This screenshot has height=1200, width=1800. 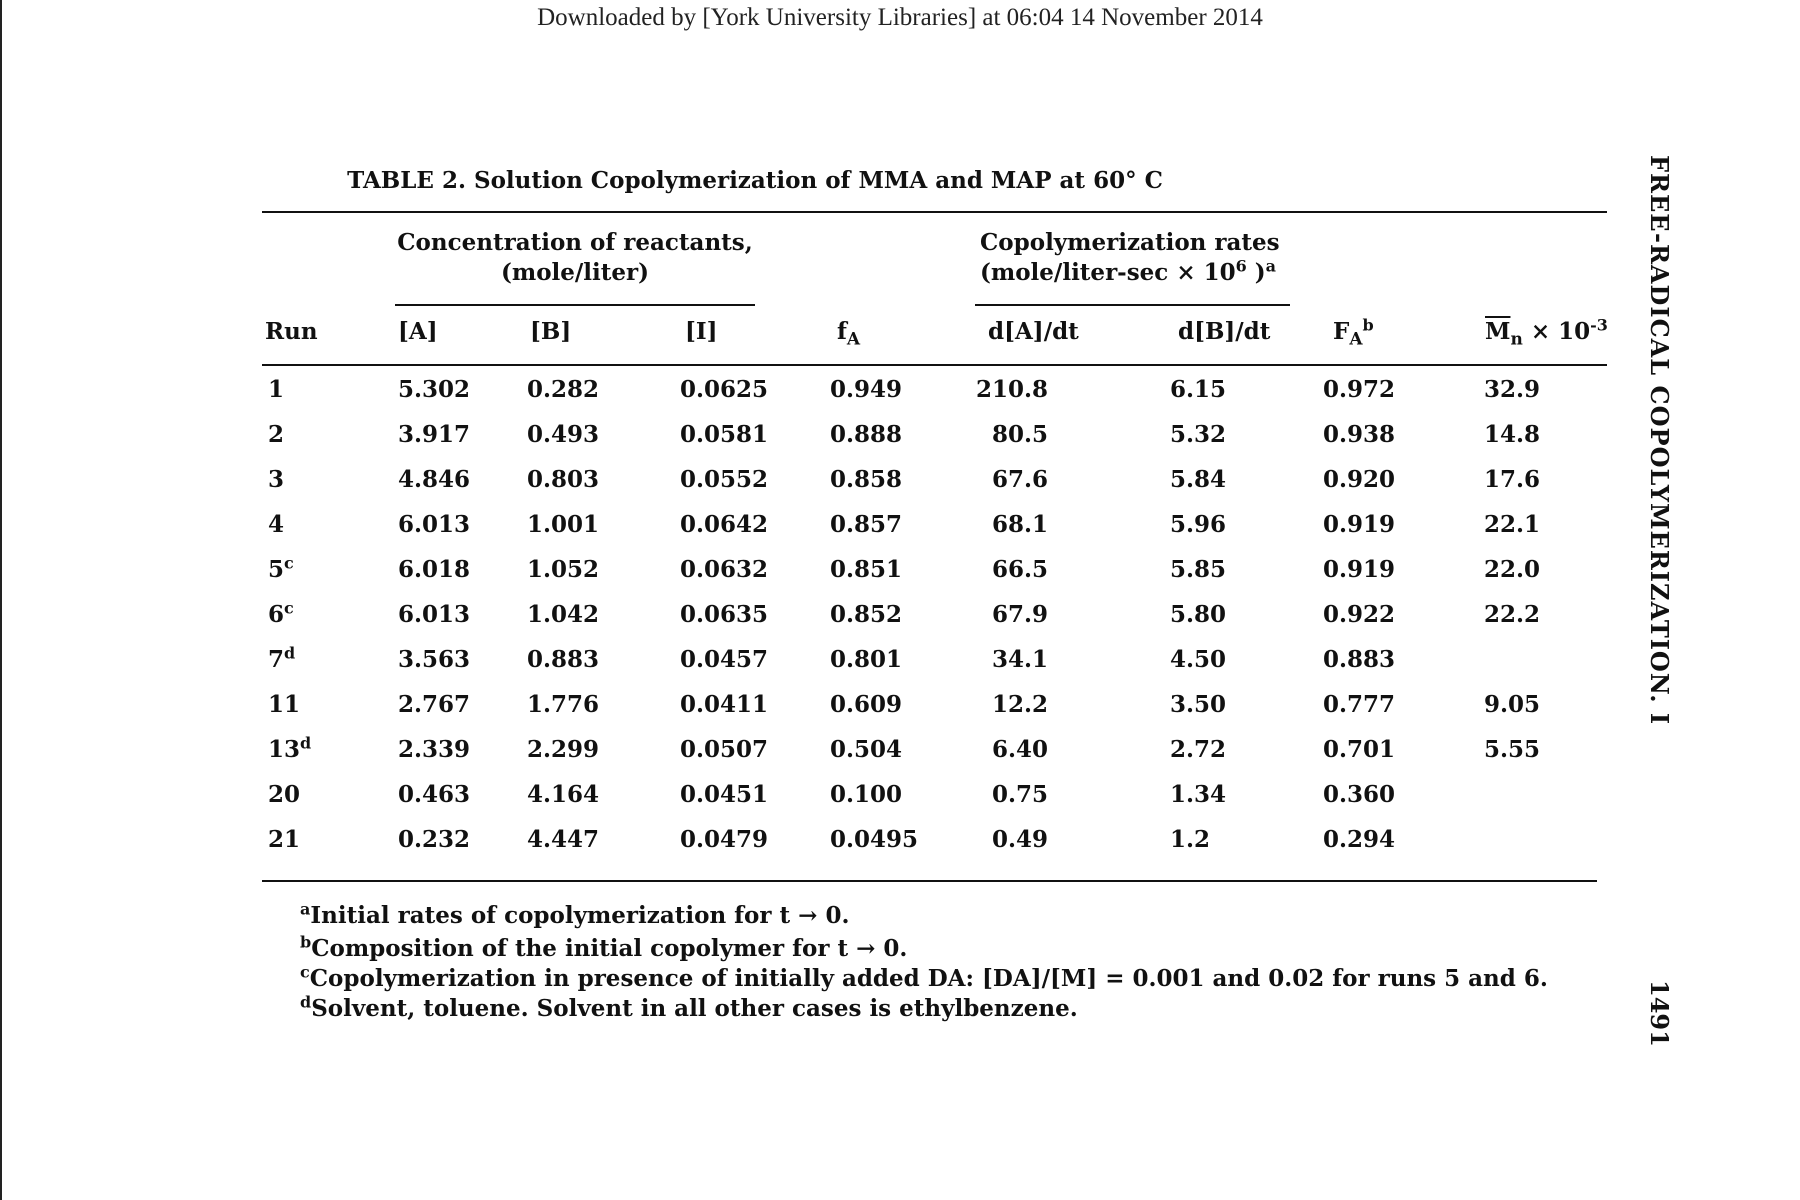 I want to click on col-header-run: Run, so click(x=291, y=331).